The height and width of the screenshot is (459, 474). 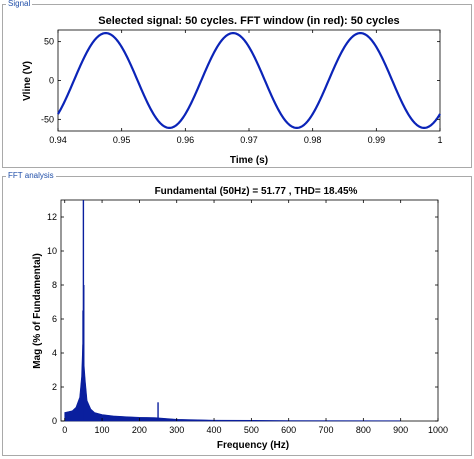 I want to click on signal-panel-legend: Signal, so click(x=19, y=5).